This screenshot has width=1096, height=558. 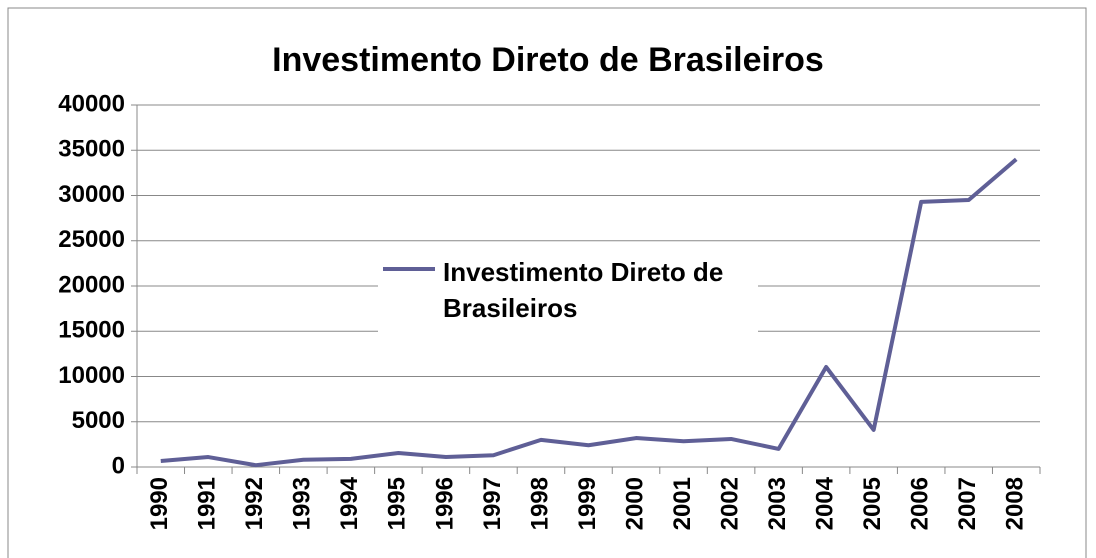 What do you see at coordinates (302, 503) in the screenshot?
I see `x-tick-label: 1993` at bounding box center [302, 503].